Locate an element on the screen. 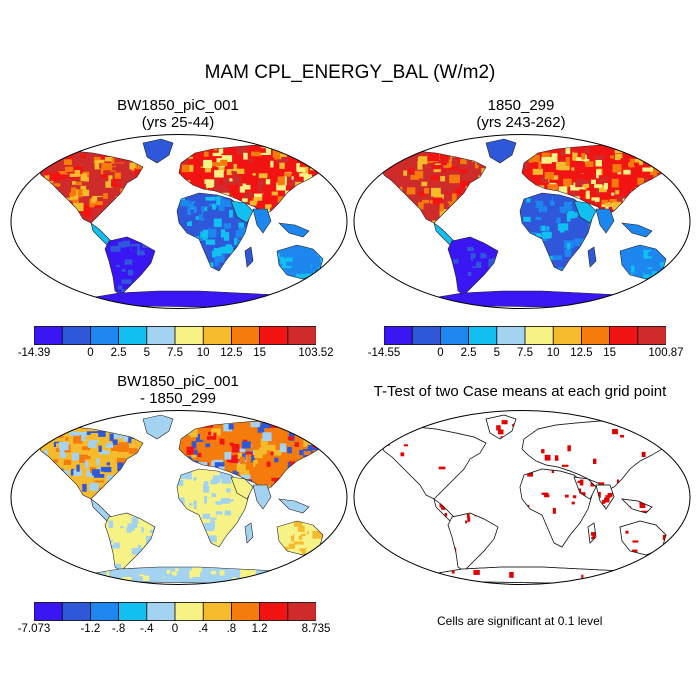 This screenshot has width=700, height=700. coastline-newZealand is located at coordinates (678, 553).